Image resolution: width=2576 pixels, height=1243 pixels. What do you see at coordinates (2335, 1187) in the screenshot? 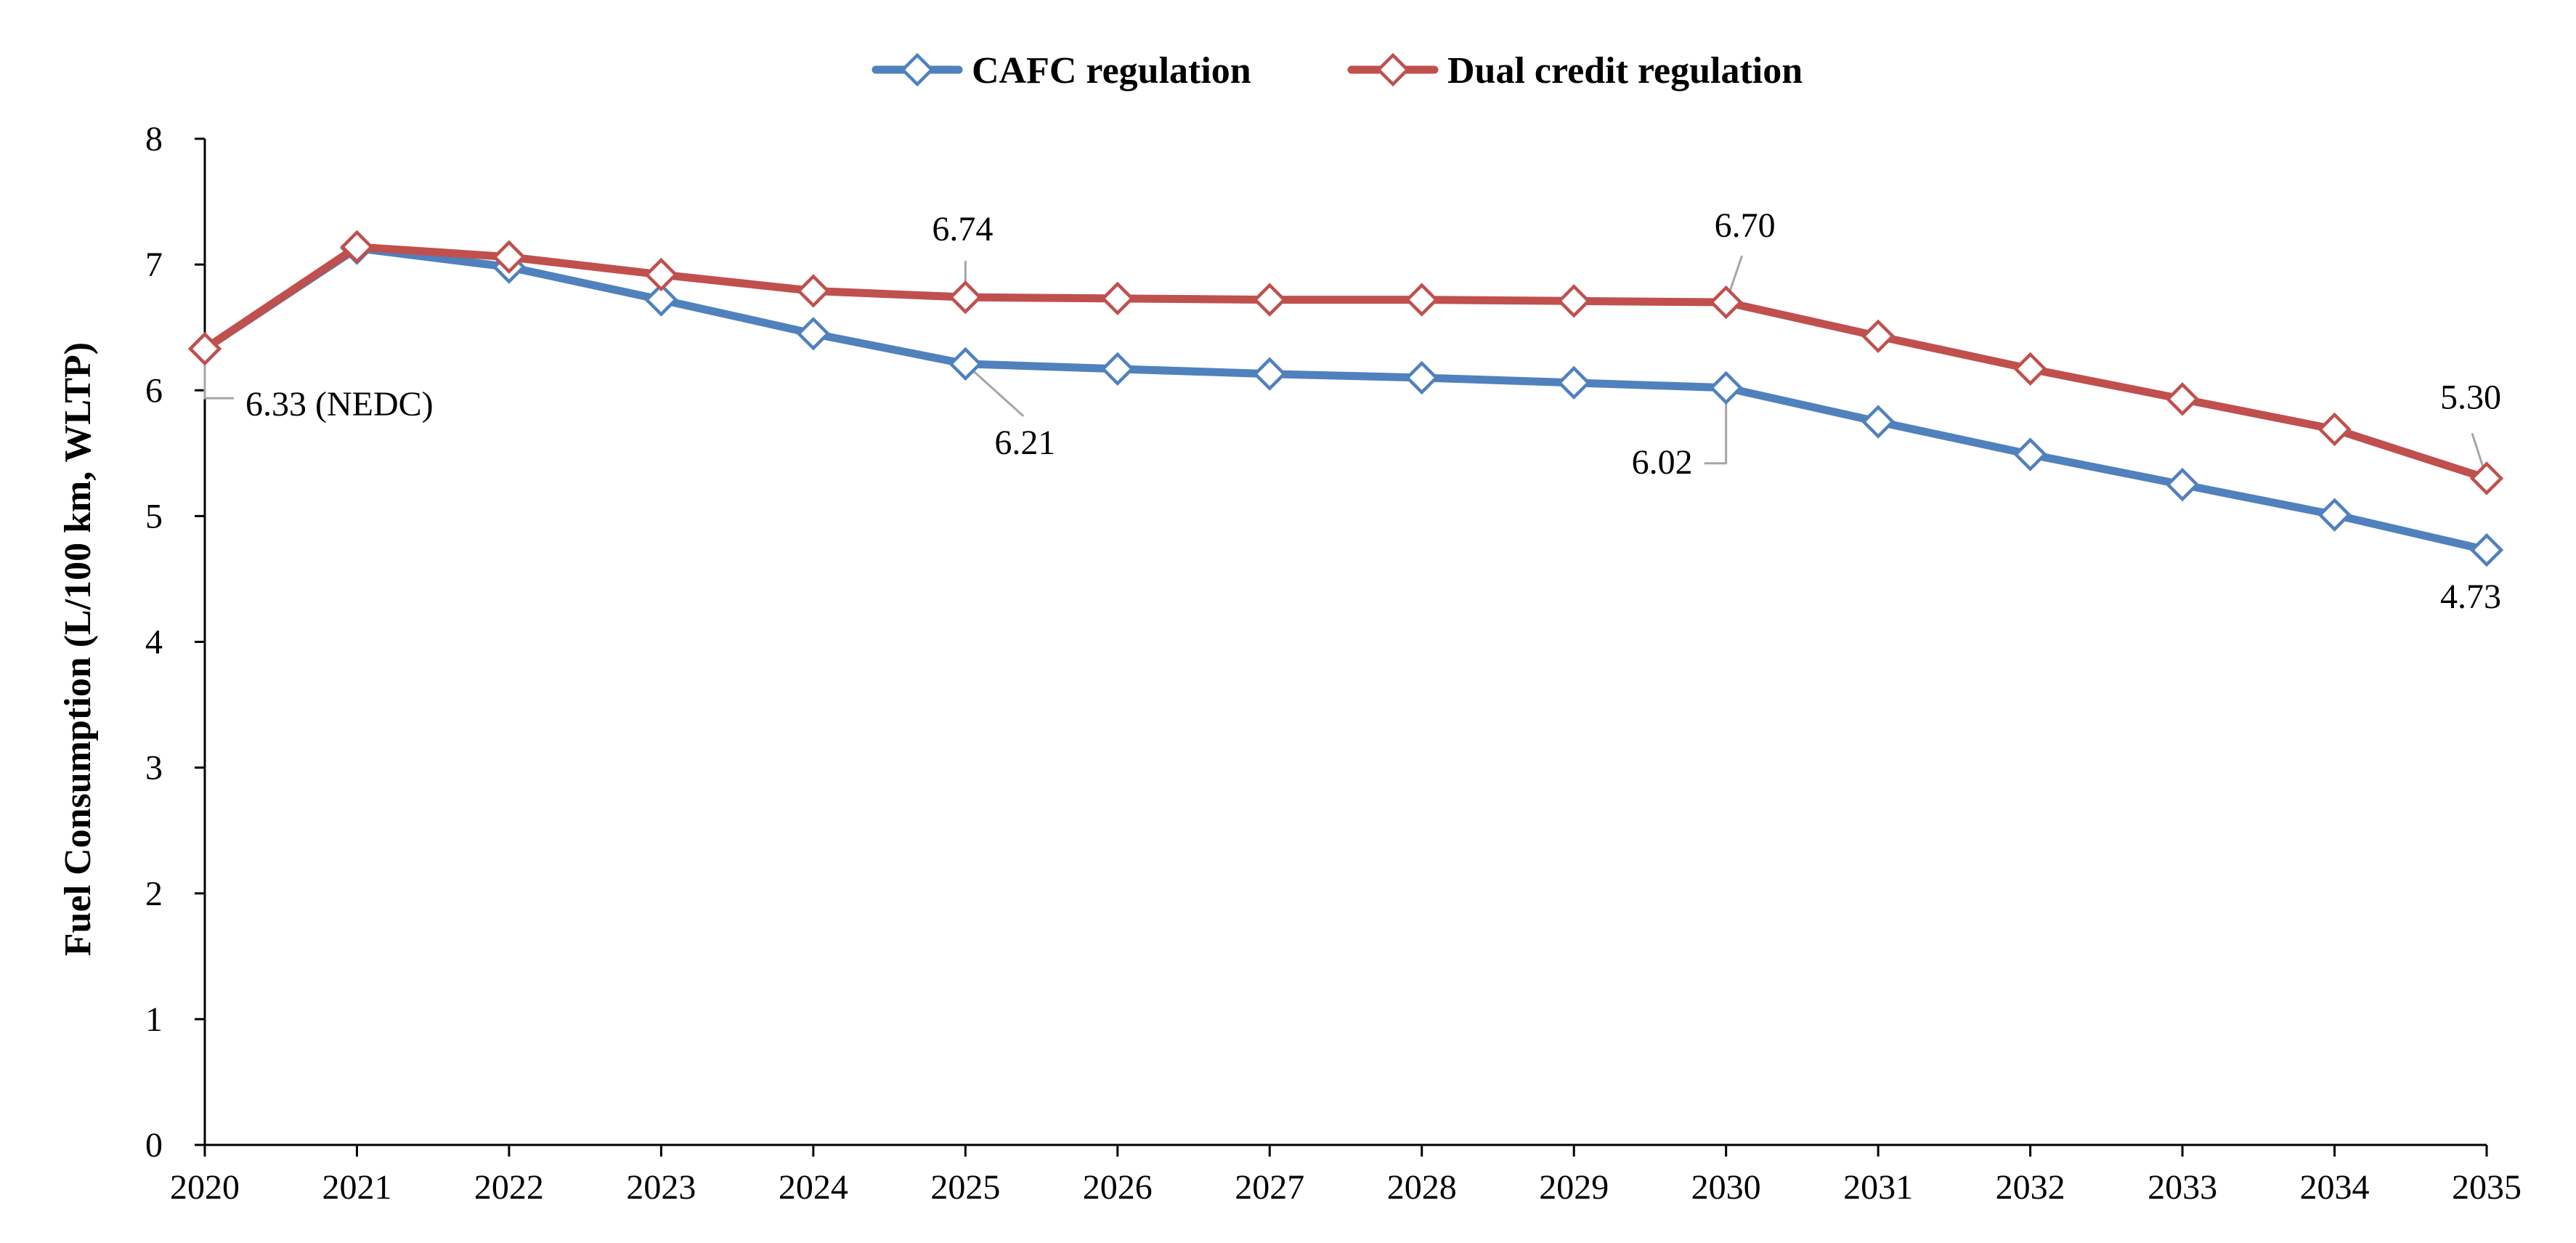
I see `x-tick-label: 2034` at bounding box center [2335, 1187].